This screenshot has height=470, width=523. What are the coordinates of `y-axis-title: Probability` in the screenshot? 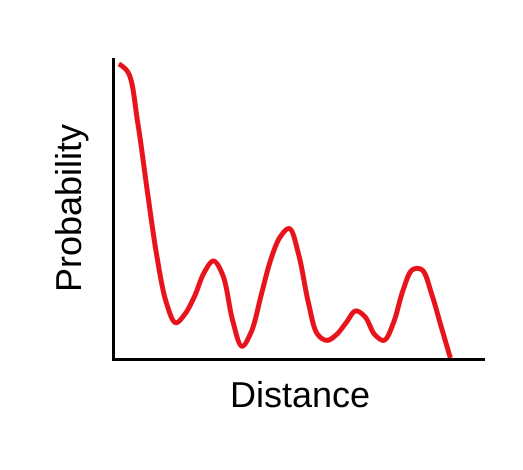 It's located at (68, 208).